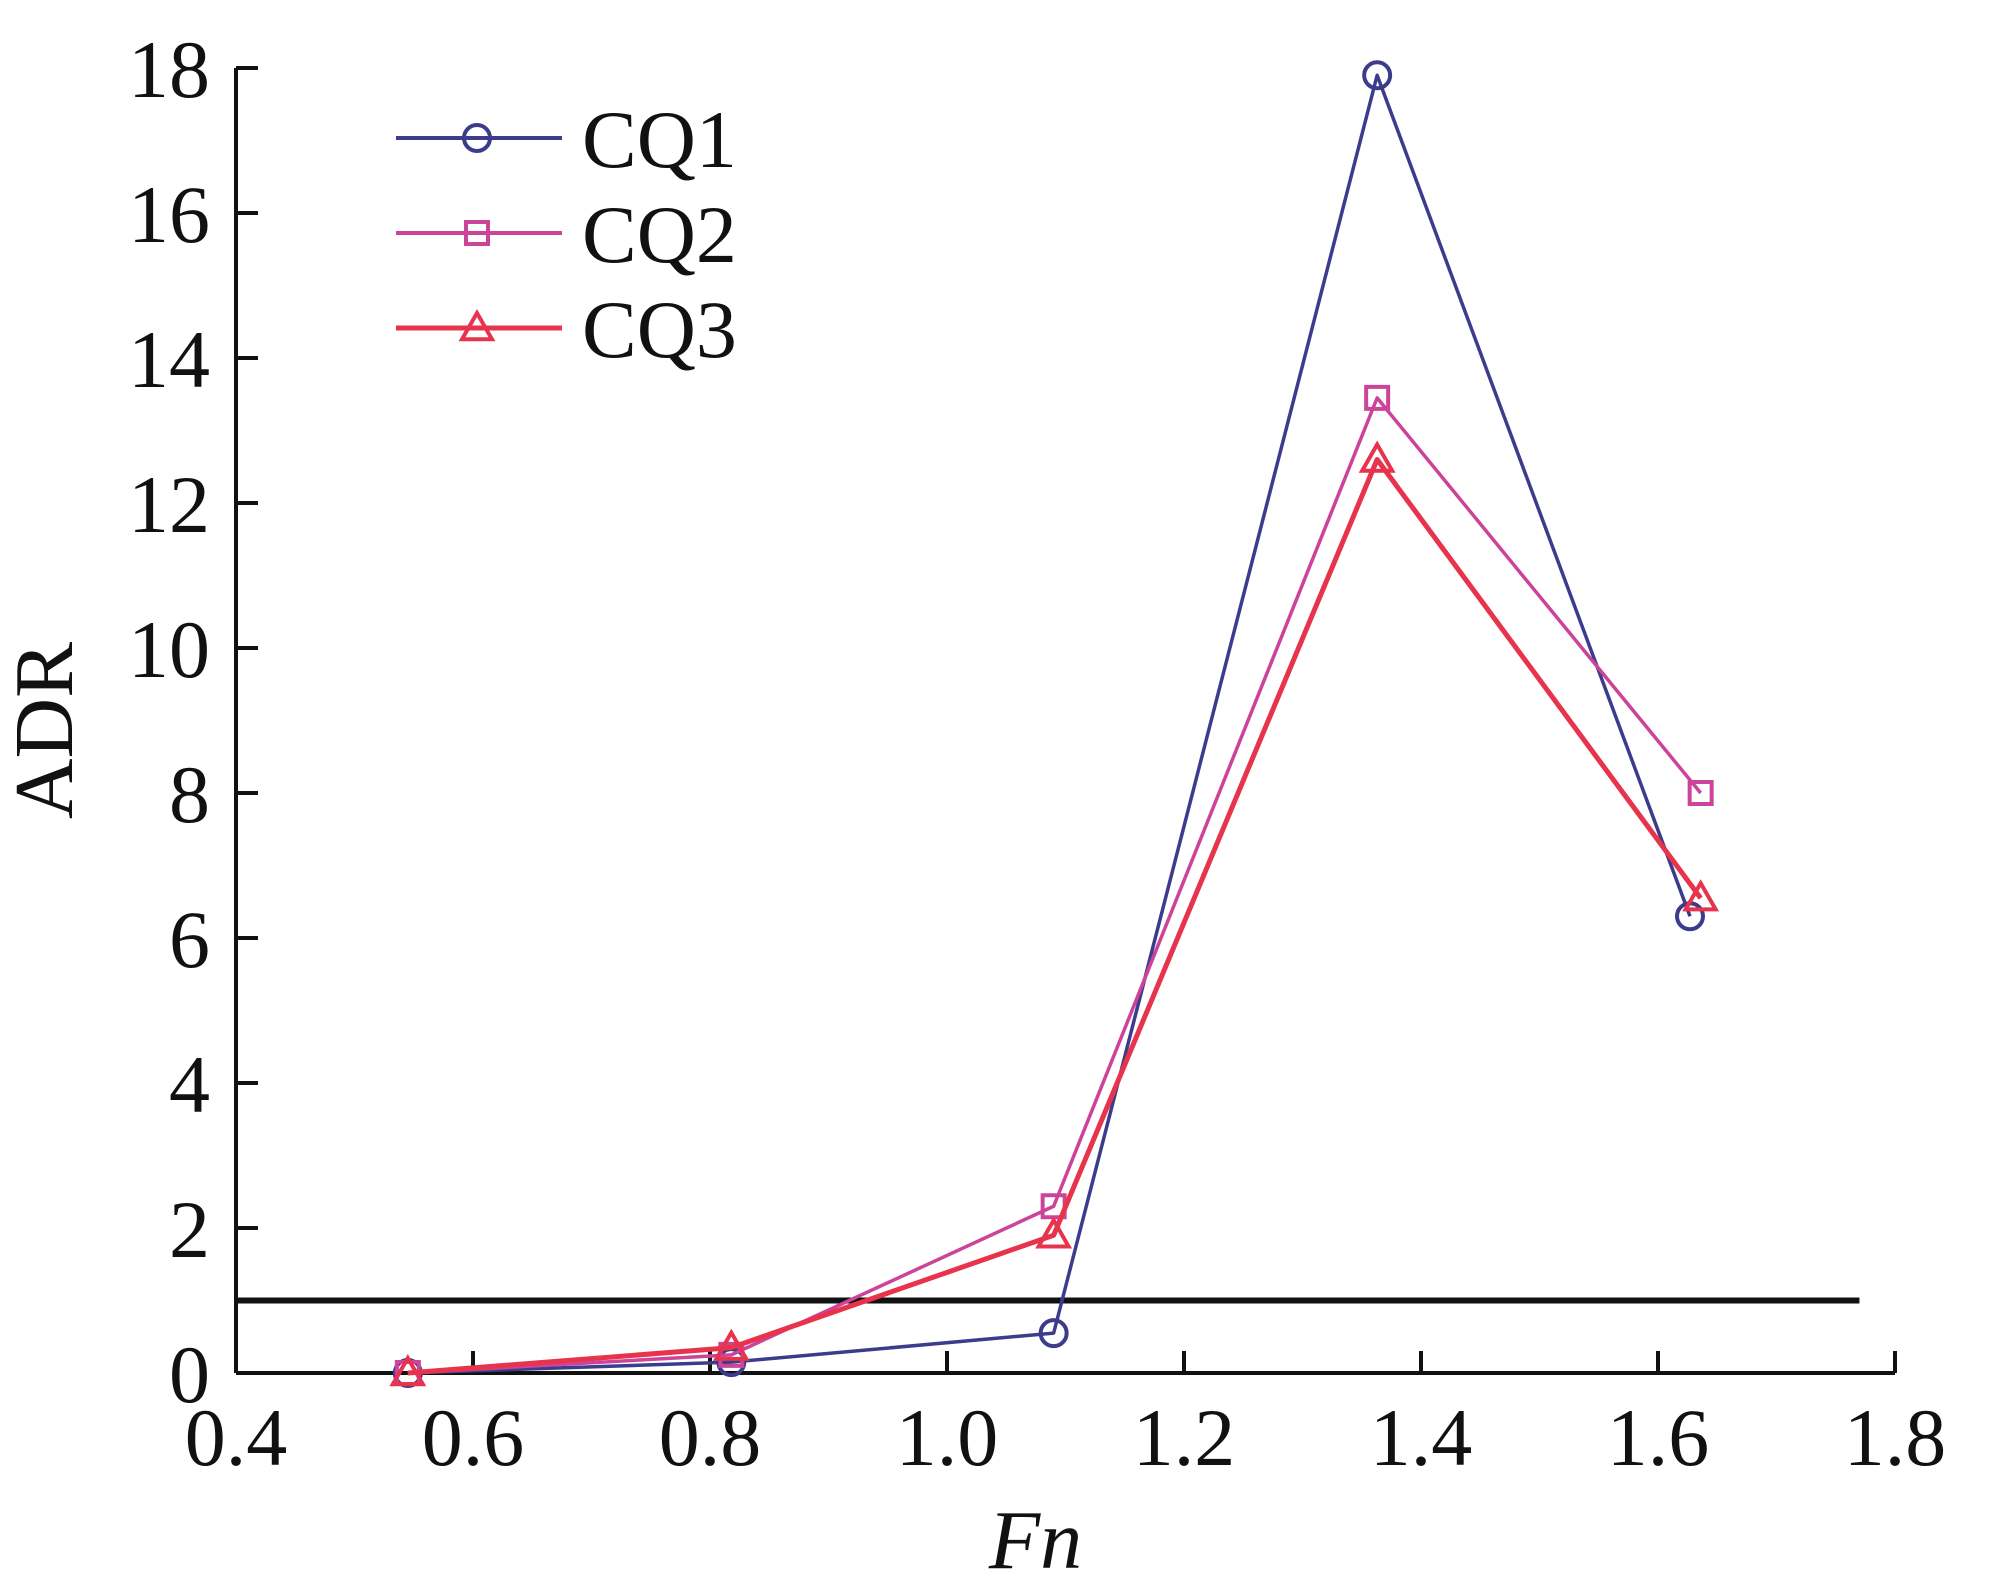 The width and height of the screenshot is (2000, 1589). What do you see at coordinates (169, 214) in the screenshot?
I see `y-tick-label: 16` at bounding box center [169, 214].